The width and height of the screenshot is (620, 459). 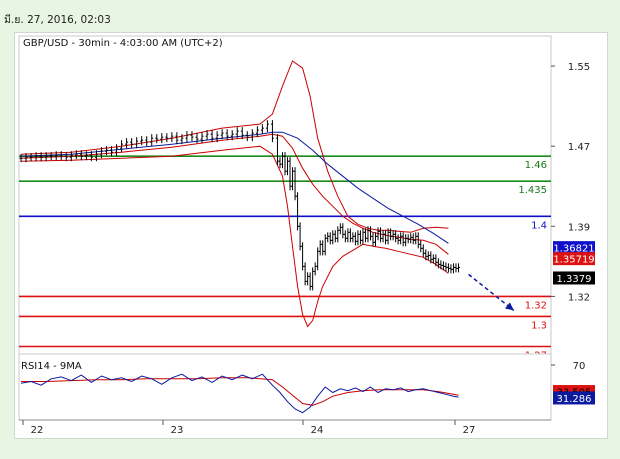 I want to click on trend-arrow-head, so click(x=509, y=306).